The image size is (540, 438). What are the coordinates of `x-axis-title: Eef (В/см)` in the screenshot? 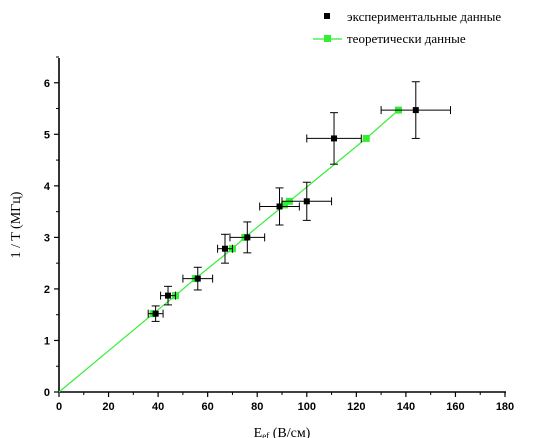 It's located at (282, 432).